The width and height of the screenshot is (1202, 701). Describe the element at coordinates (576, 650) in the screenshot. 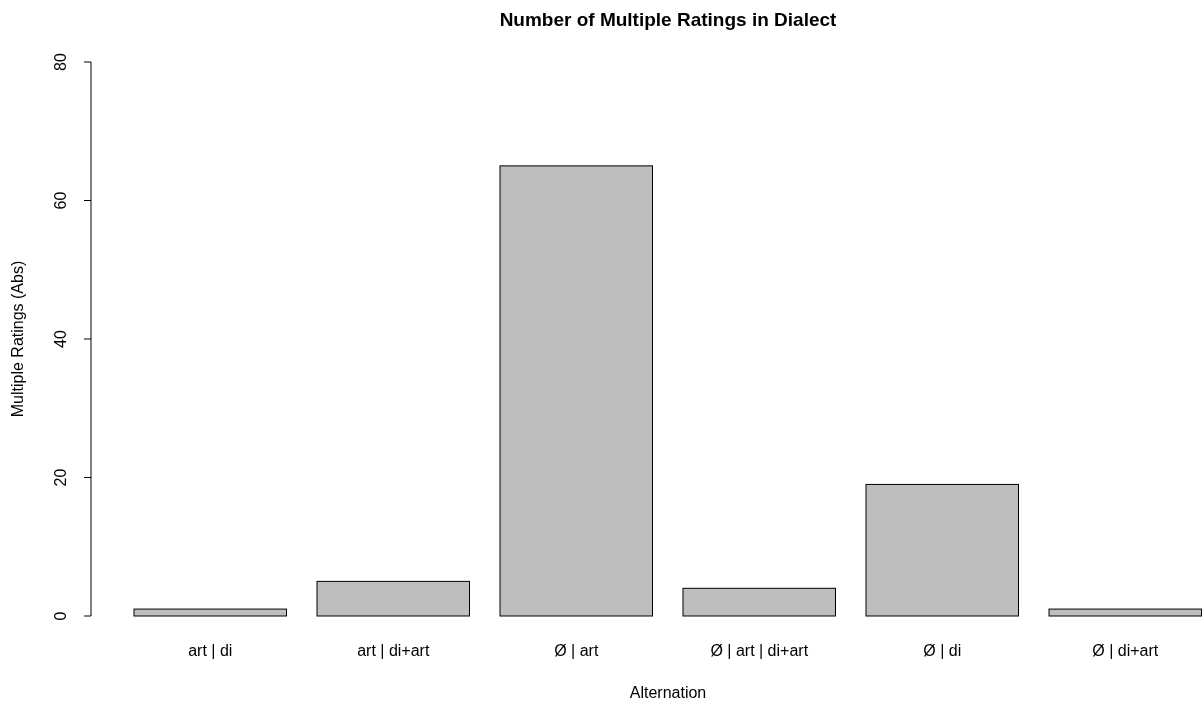

I see `x-tick-label: Ø | art` at that location.